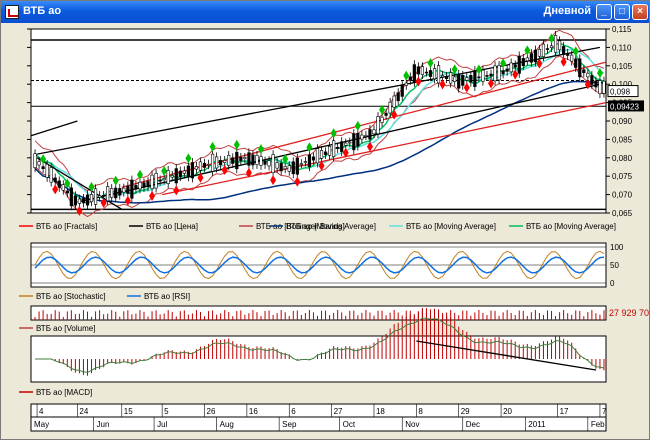  I want to click on day-tick-label: 6, so click(293, 411).